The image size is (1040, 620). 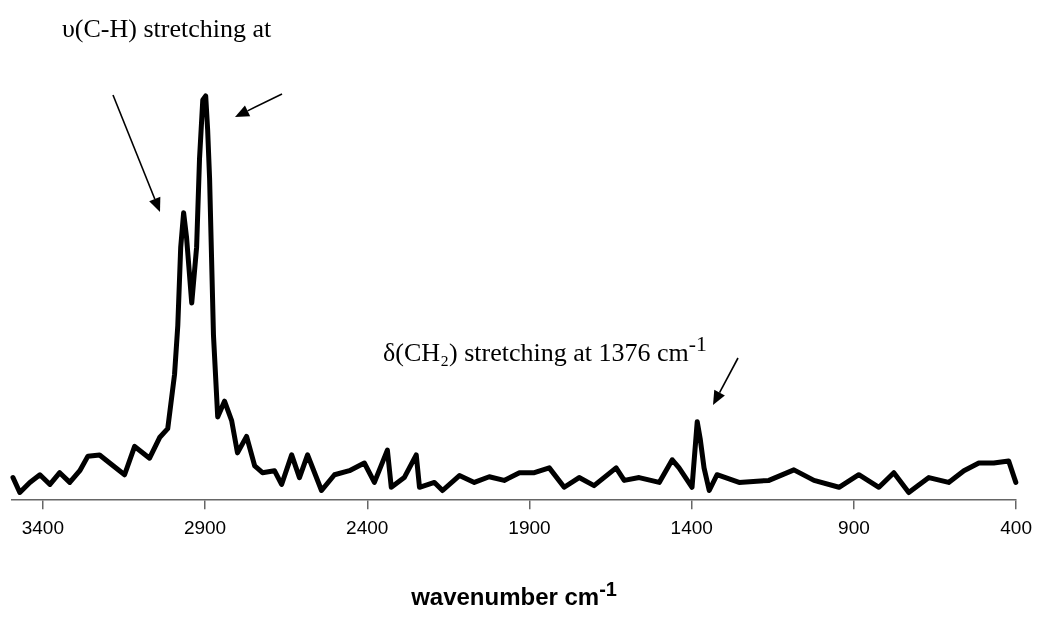 I want to click on x-tick-label: 900, so click(x=854, y=527).